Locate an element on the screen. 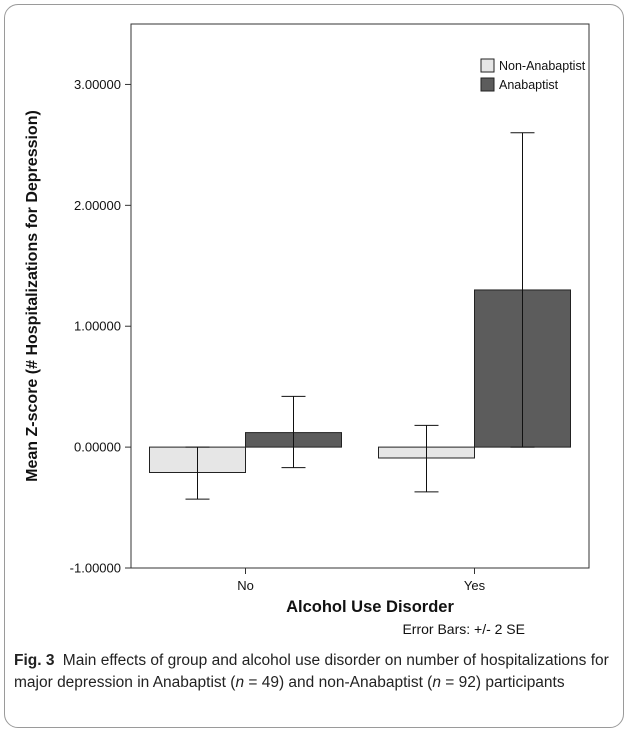  legend-label: Anabaptist is located at coordinates (529, 85).